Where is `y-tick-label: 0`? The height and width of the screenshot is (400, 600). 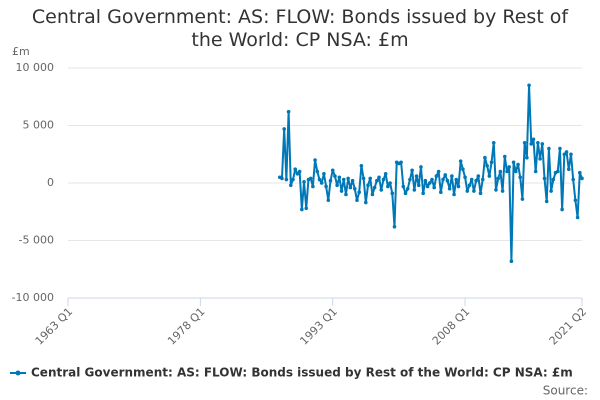
y-tick-label: 0 is located at coordinates (50, 182).